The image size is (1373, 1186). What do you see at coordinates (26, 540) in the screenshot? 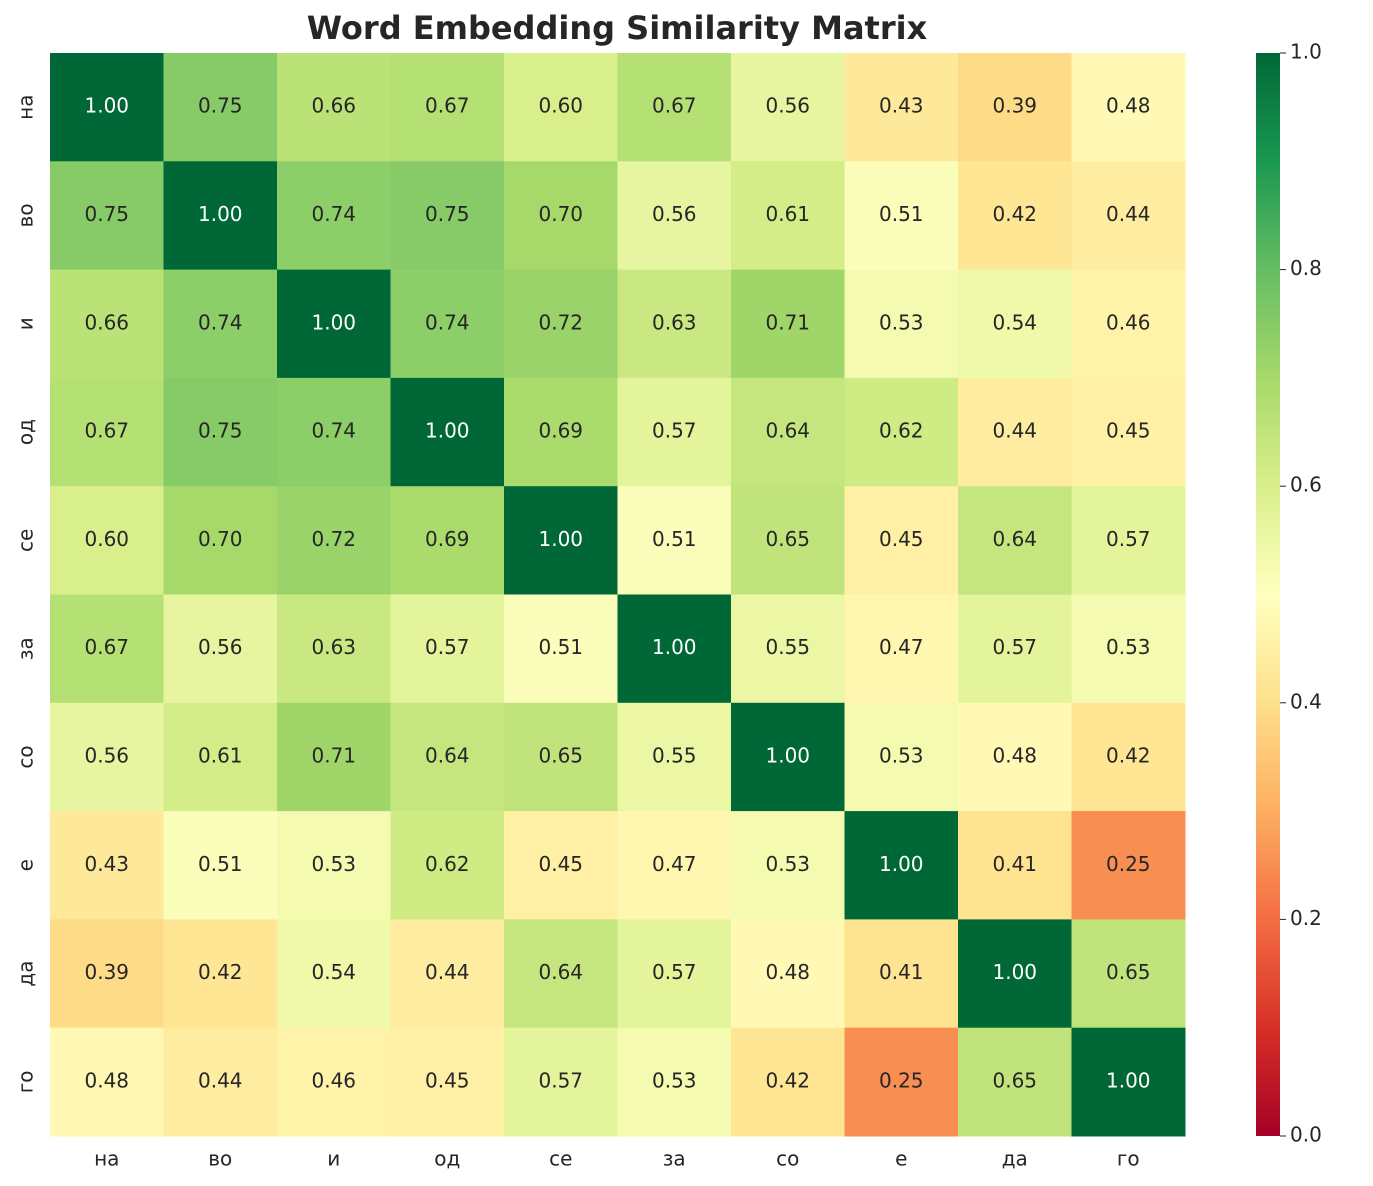
I see `y-tick-label: се` at bounding box center [26, 540].